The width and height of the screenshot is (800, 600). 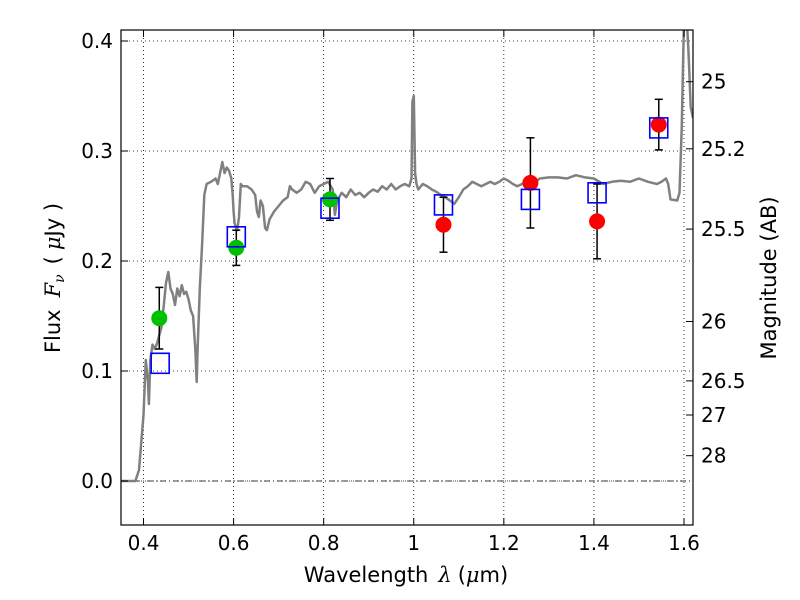 I want to click on y-tick-labels: 0.0 0.1 0.2 0.3 0.4, so click(x=97, y=261).